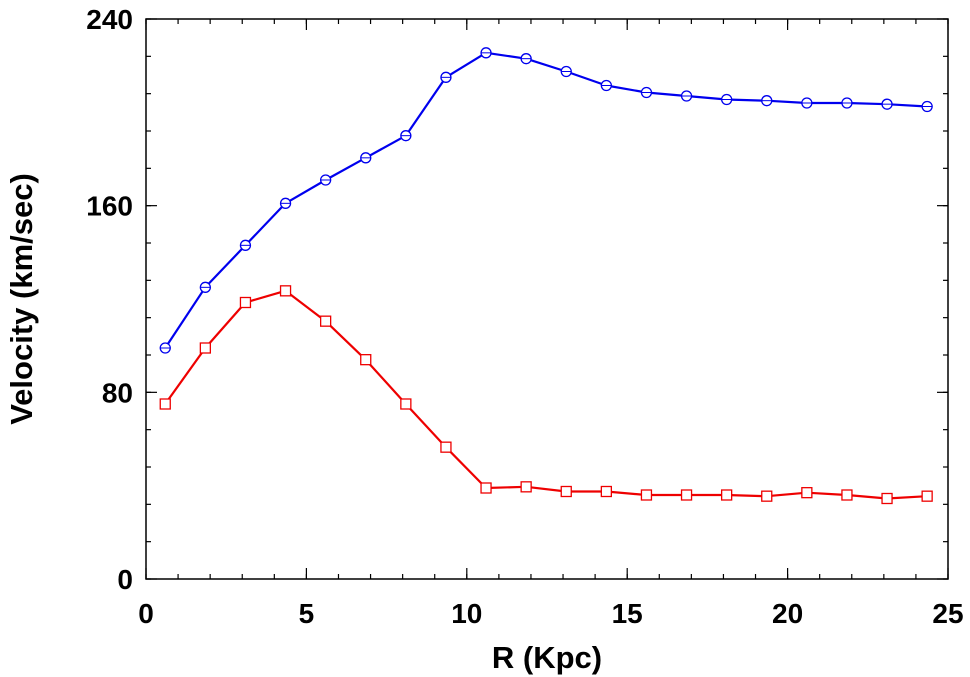  What do you see at coordinates (21, 299) in the screenshot?
I see `y-axis-title: Velocity (km/sec)` at bounding box center [21, 299].